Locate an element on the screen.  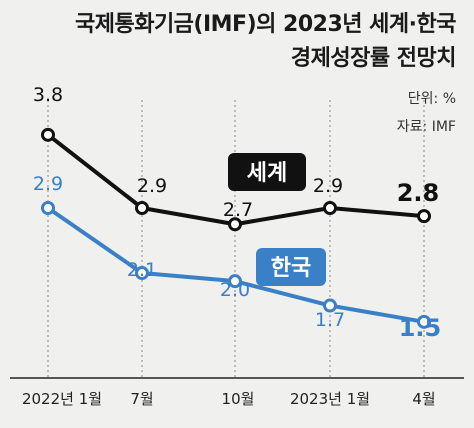
data-label-world-4: 2.8 is located at coordinates (418, 193).